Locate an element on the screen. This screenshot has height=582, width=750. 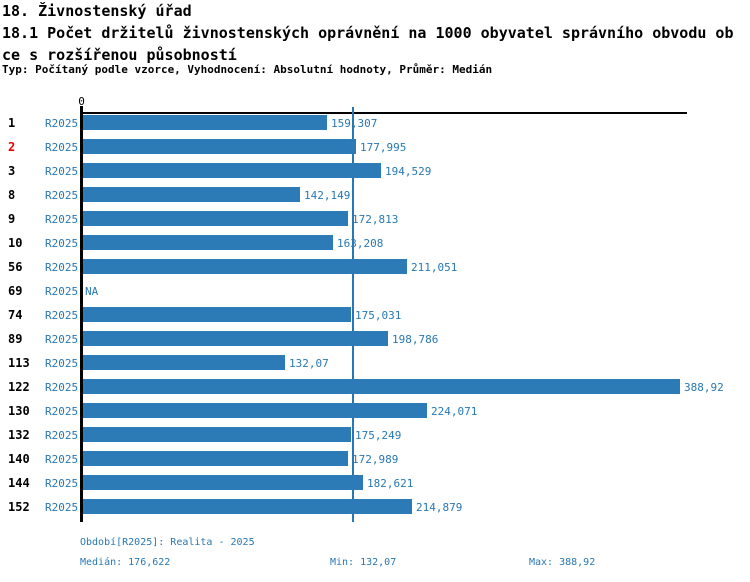
bar-value-label: 163,208 is located at coordinates (360, 243).